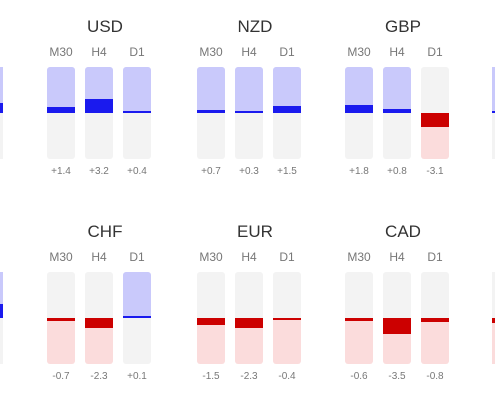  Describe the element at coordinates (105, 231) in the screenshot. I see `currency-label: CHF` at that location.